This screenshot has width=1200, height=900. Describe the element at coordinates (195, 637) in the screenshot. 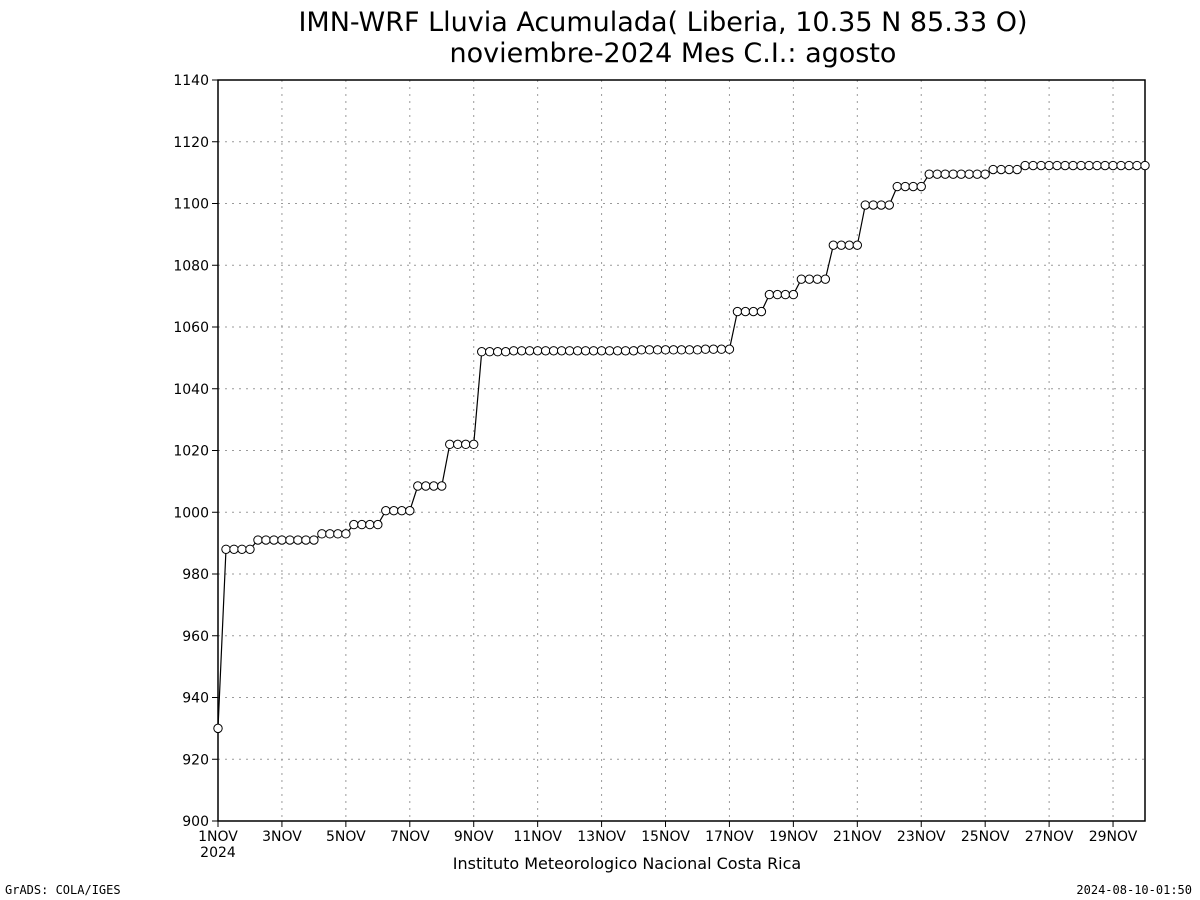

I see `y-tick-label: 960` at that location.